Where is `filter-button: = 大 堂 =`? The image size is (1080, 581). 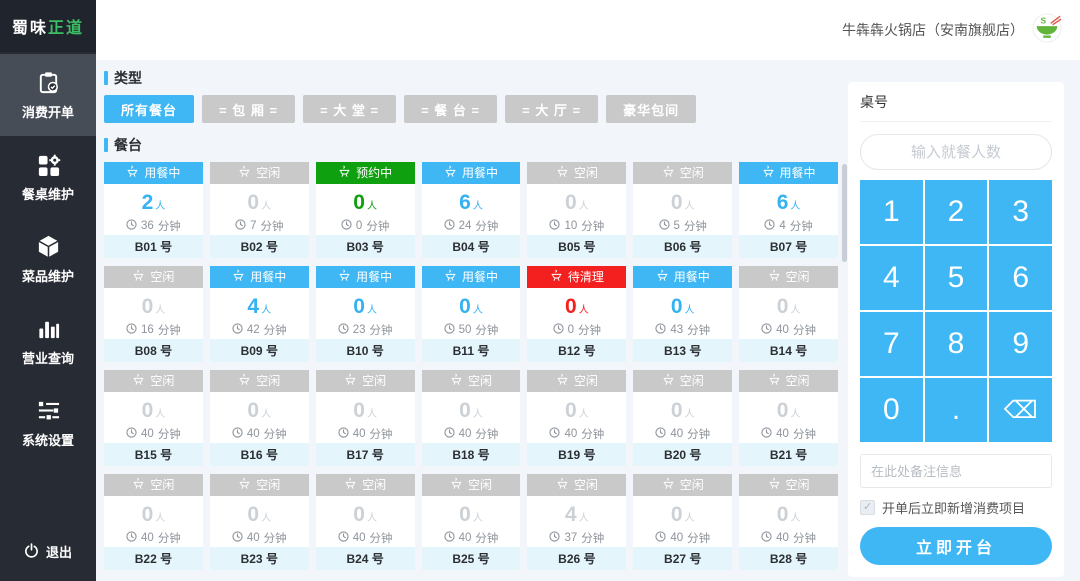 filter-button: = 大 堂 = is located at coordinates (350, 109).